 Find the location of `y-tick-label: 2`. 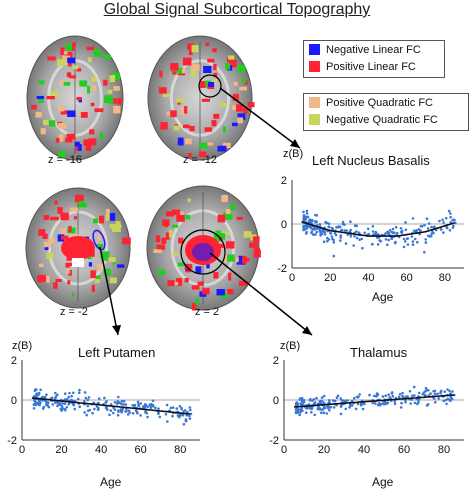

y-tick-label: 2 is located at coordinates (284, 181).